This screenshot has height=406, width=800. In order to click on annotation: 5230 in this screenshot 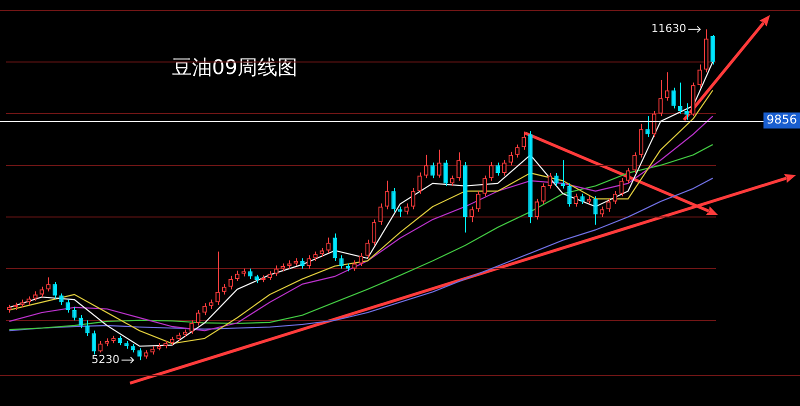, I will do `click(106, 359)`.